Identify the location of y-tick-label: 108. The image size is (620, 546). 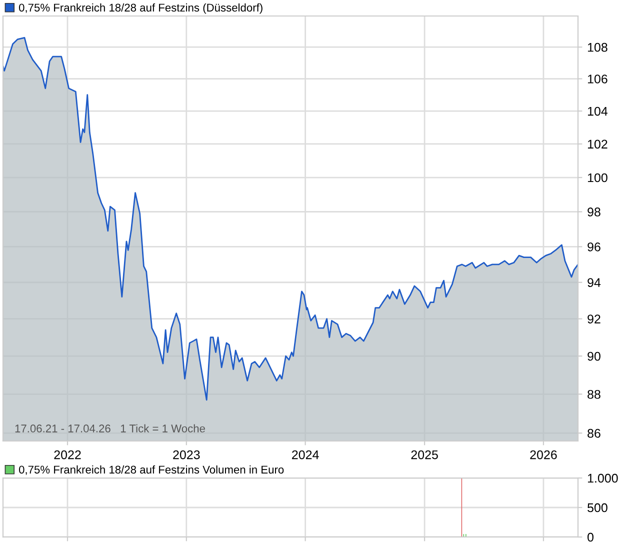
(598, 47).